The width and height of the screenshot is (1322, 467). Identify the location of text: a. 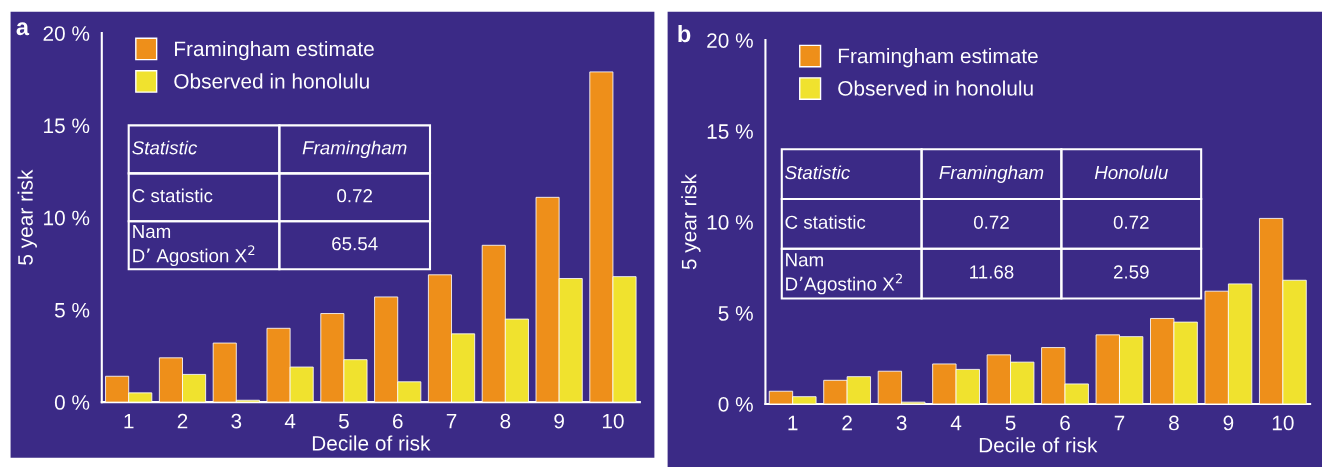
(23, 29).